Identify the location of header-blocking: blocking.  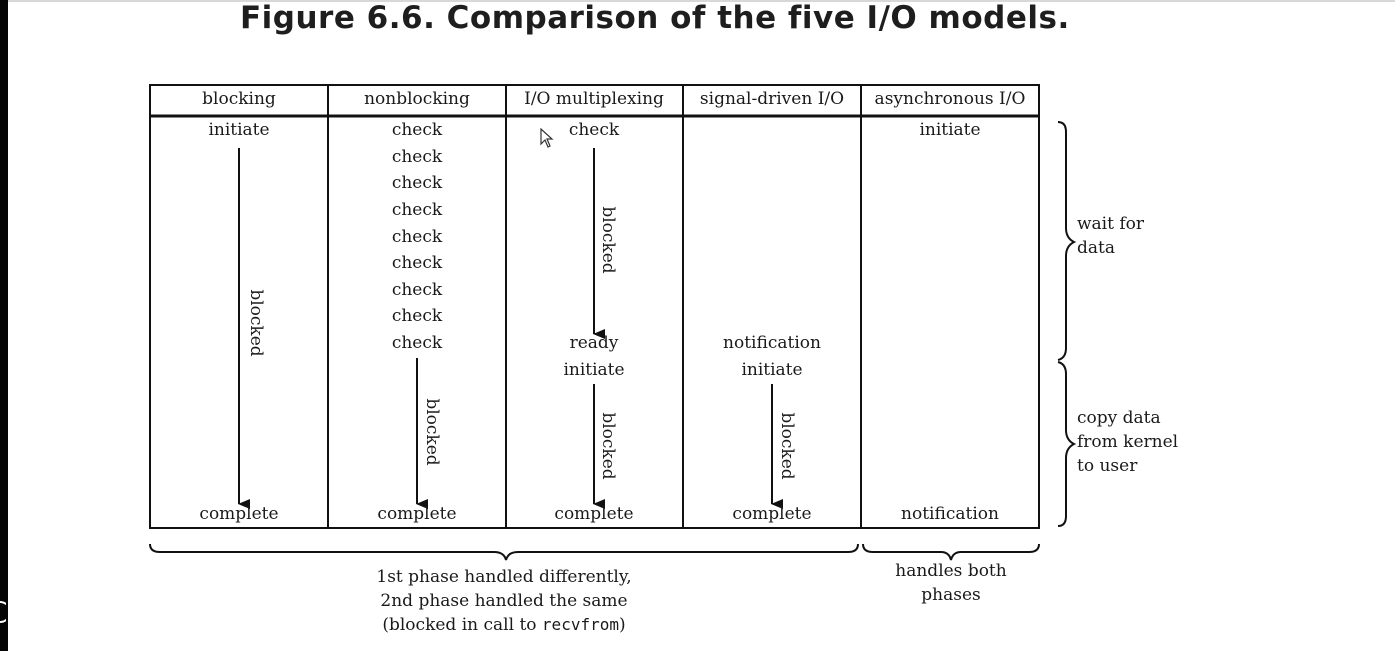
(239, 99).